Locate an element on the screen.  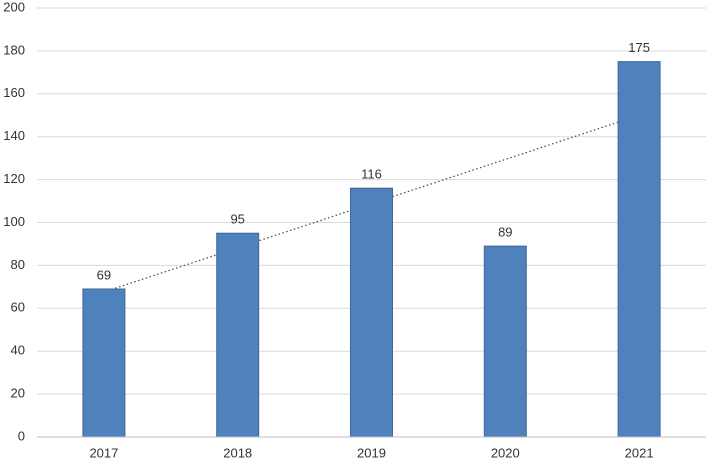
y-tick-label: 60 is located at coordinates (18, 307).